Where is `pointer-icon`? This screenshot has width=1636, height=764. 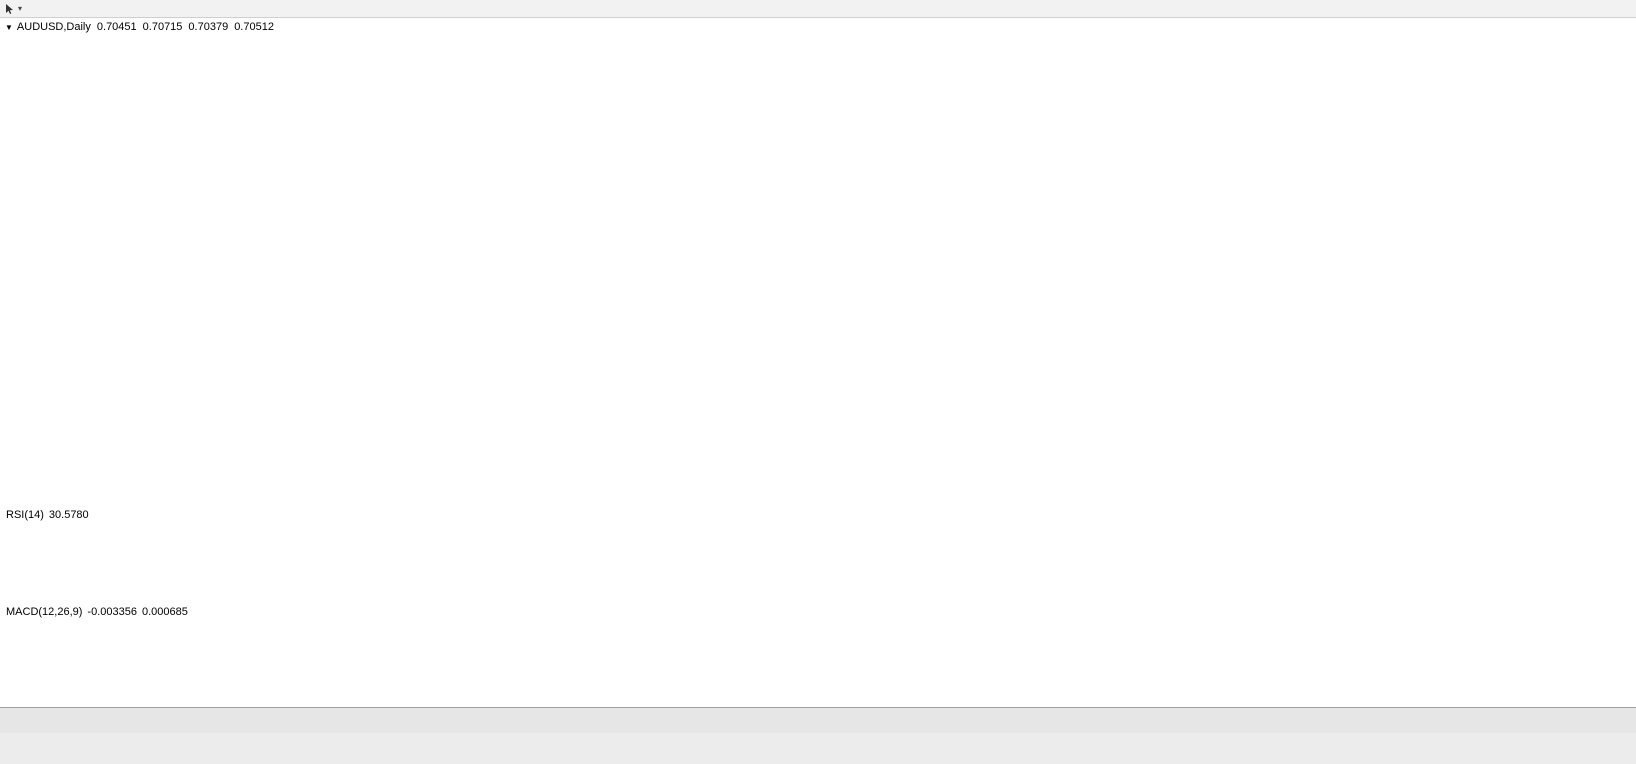 pointer-icon is located at coordinates (9, 8).